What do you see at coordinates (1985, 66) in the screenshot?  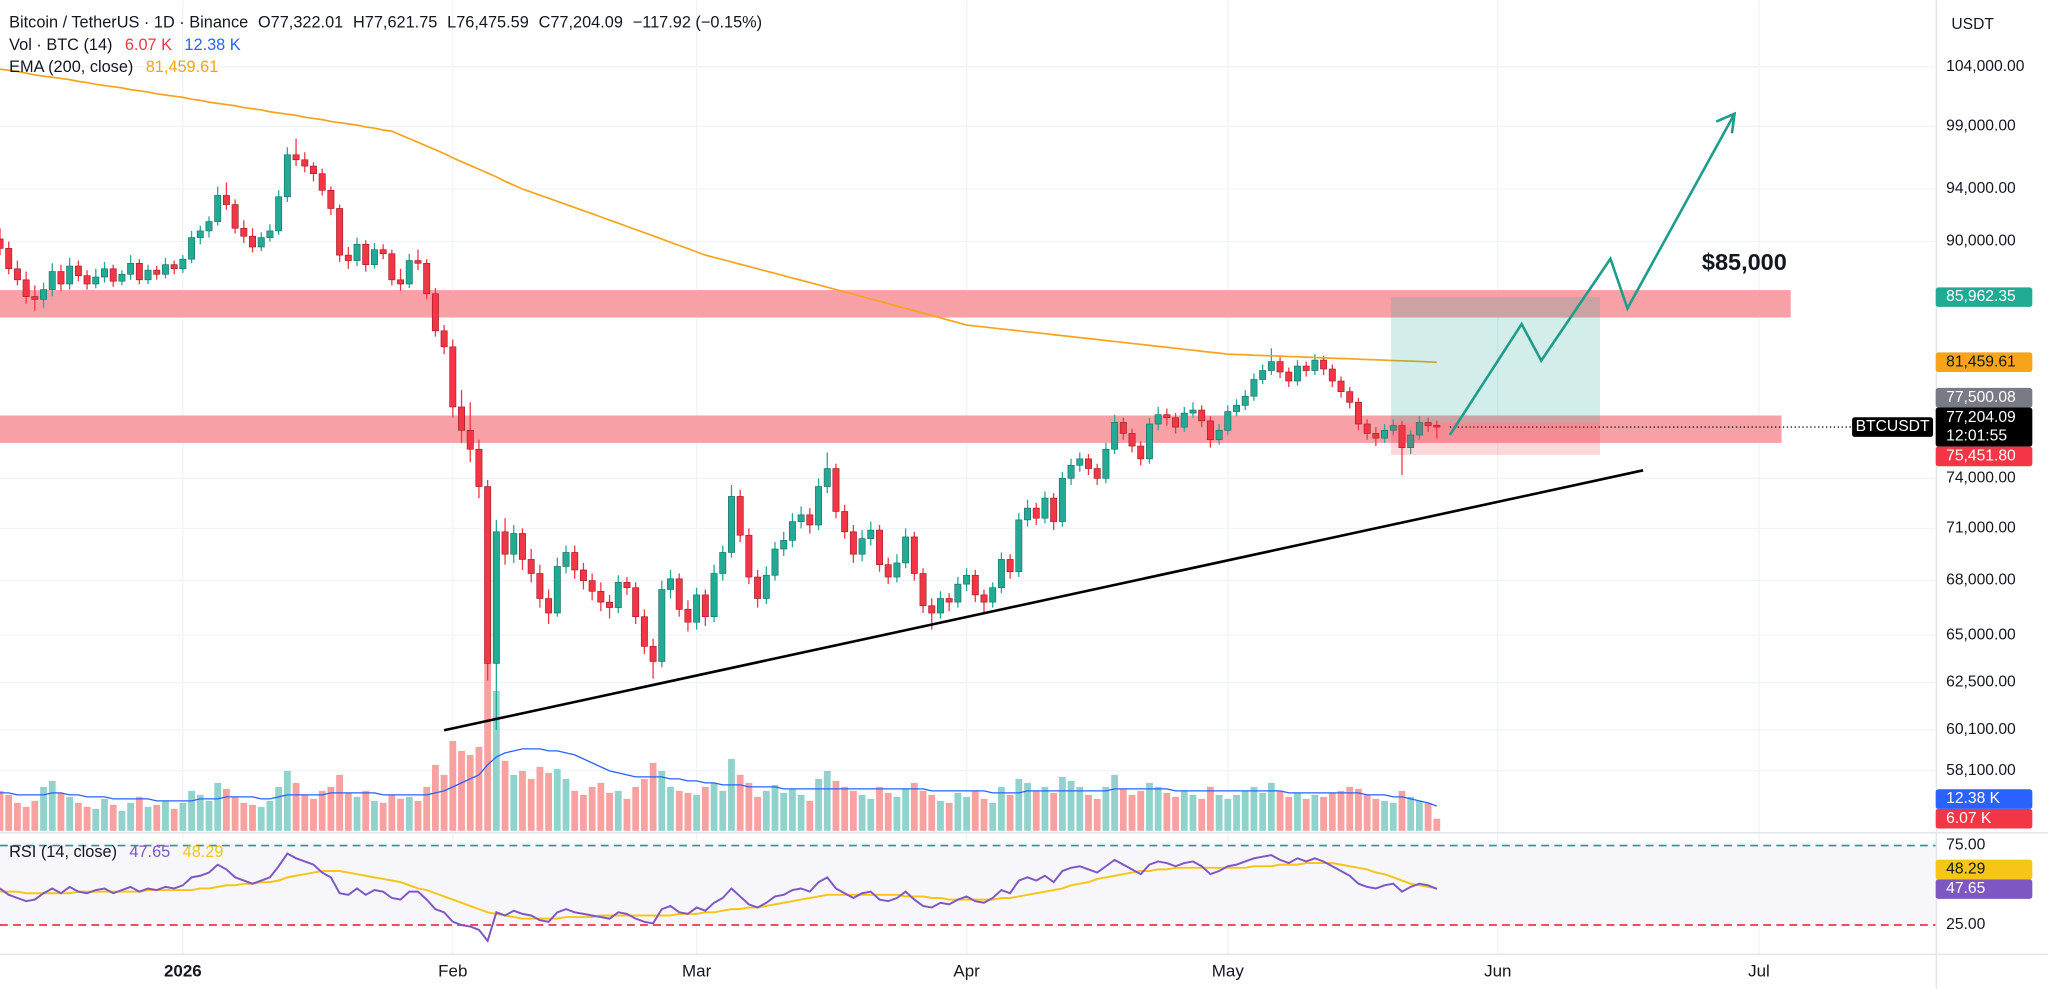 I see `y-tick-label: 104,000.00` at bounding box center [1985, 66].